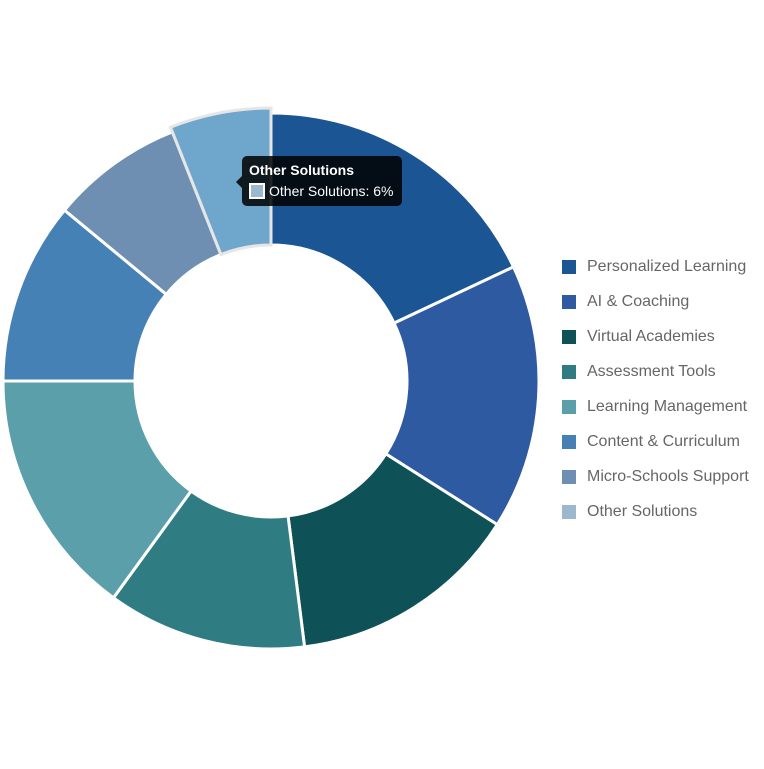  What do you see at coordinates (462, 395) in the screenshot?
I see `doughnut-slice-ai-coaching` at bounding box center [462, 395].